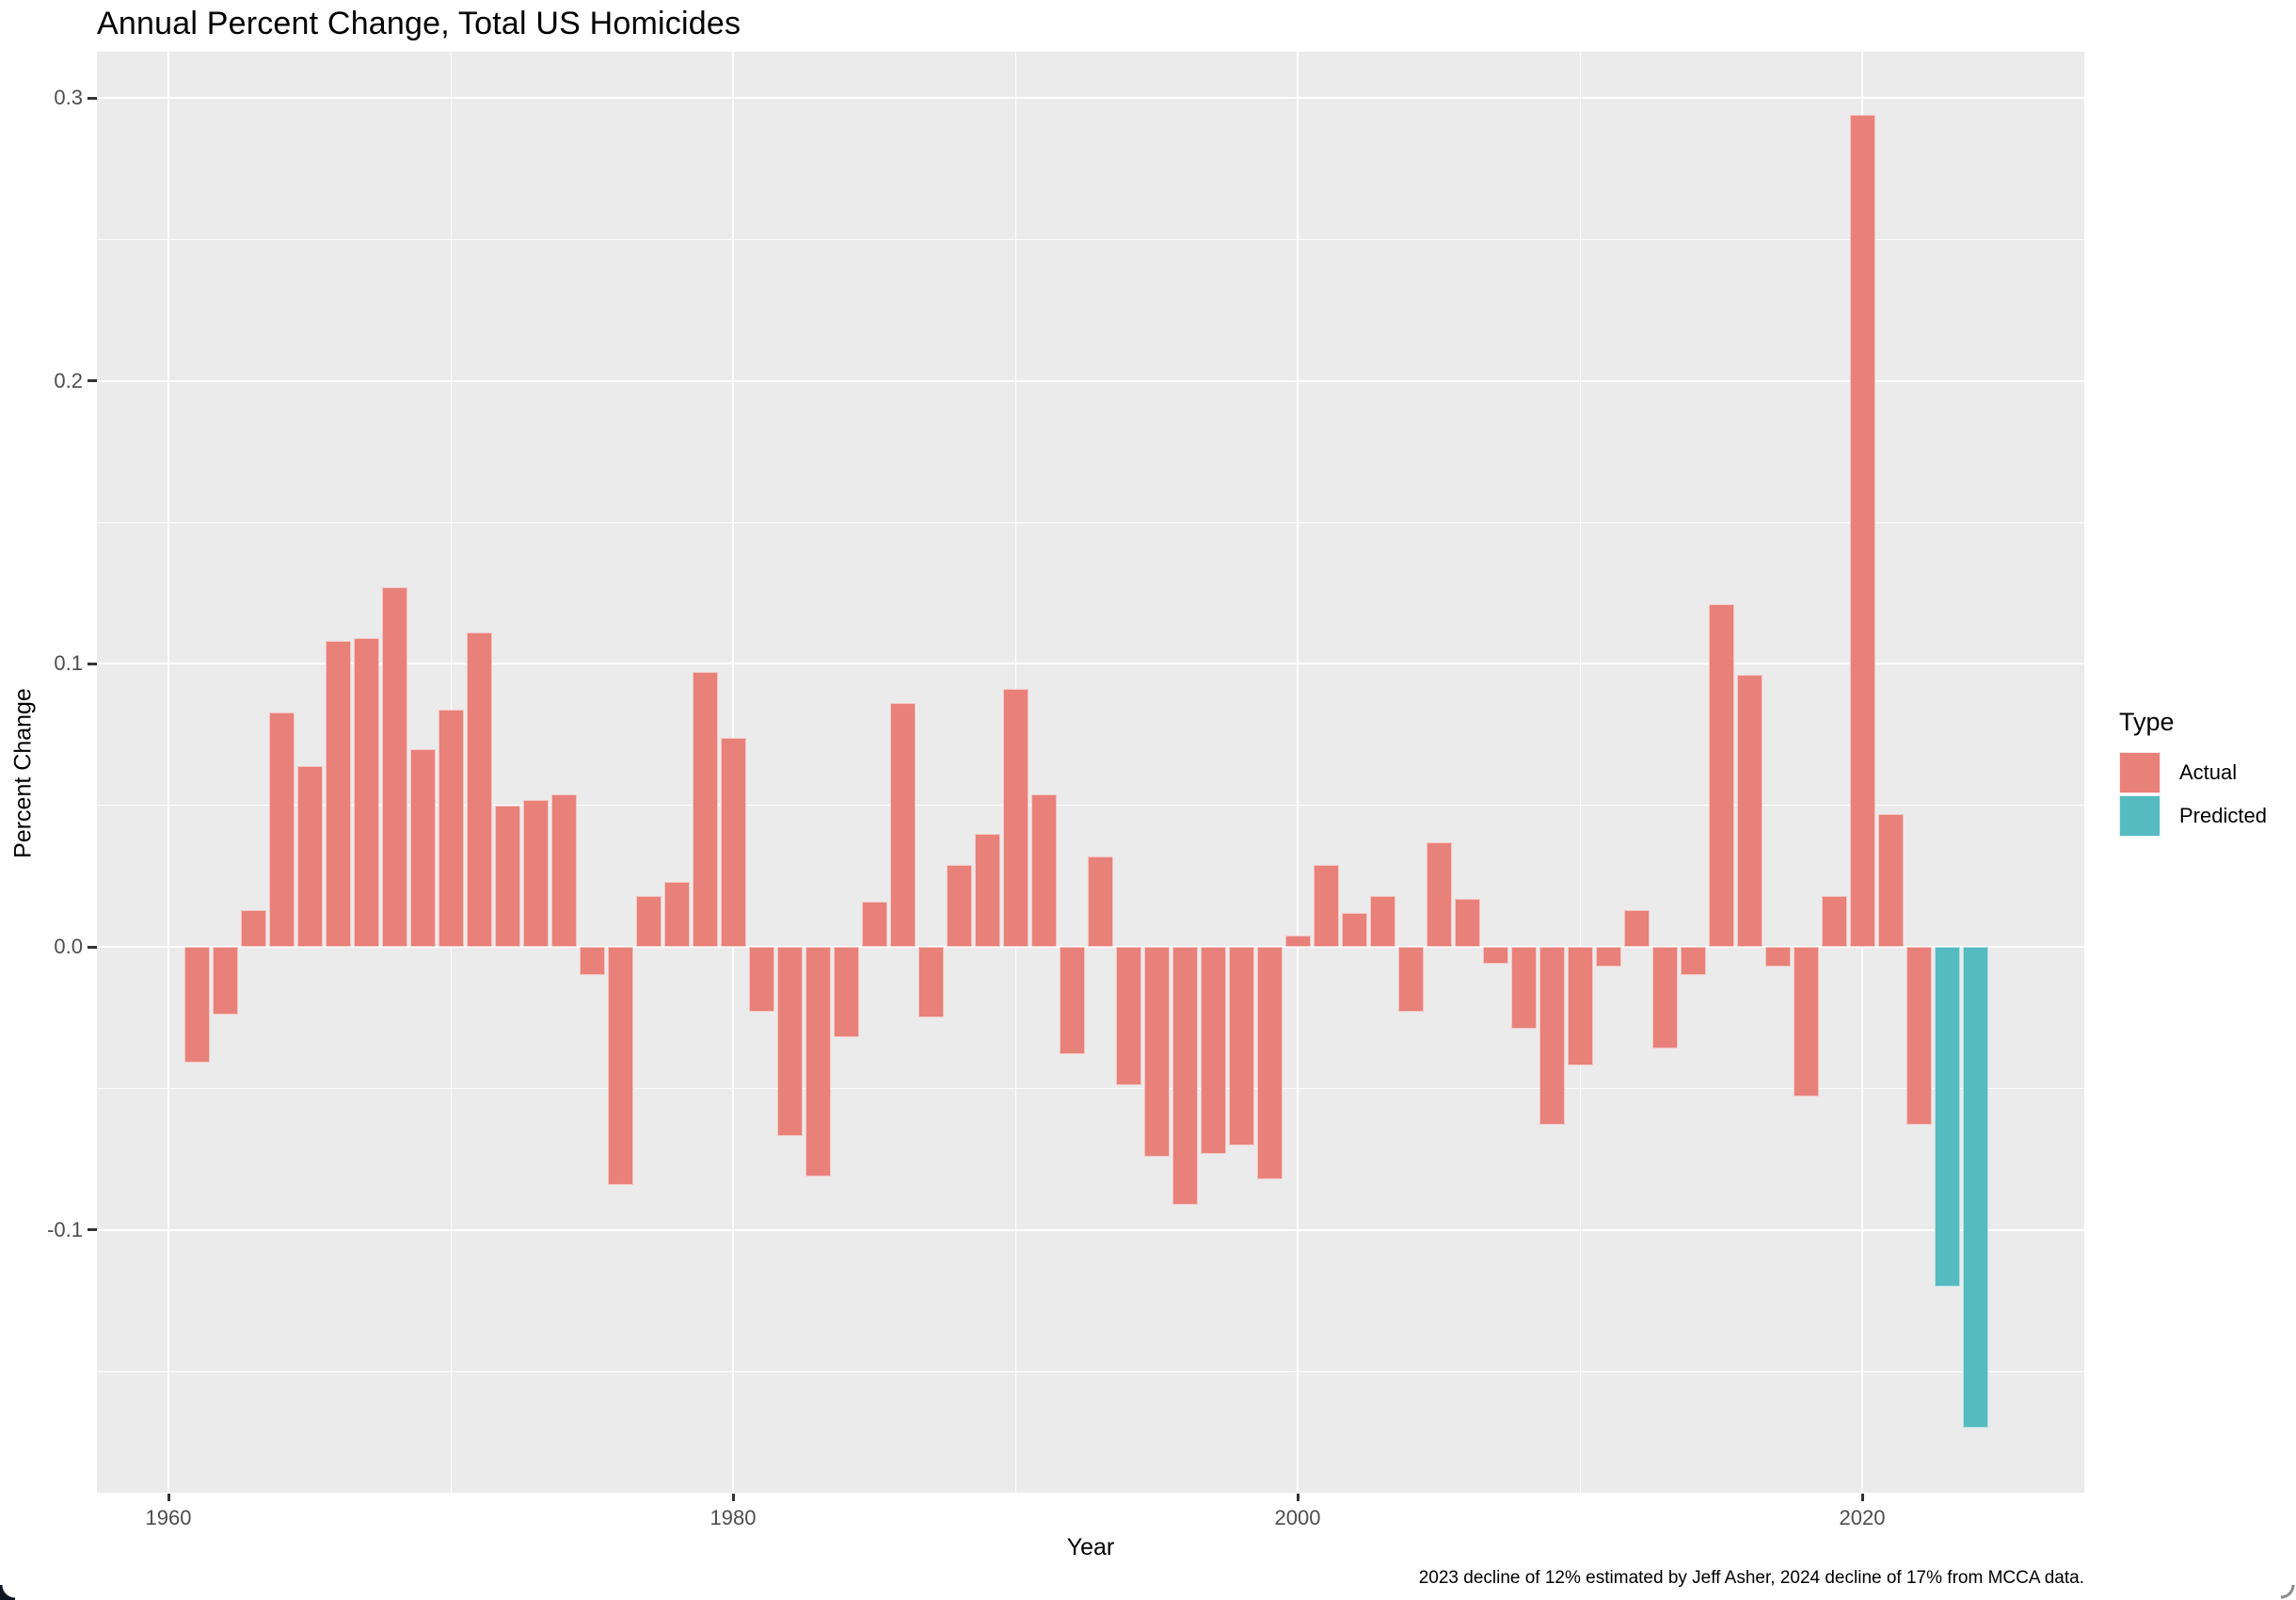  I want to click on bar-2013-actual, so click(1664, 998).